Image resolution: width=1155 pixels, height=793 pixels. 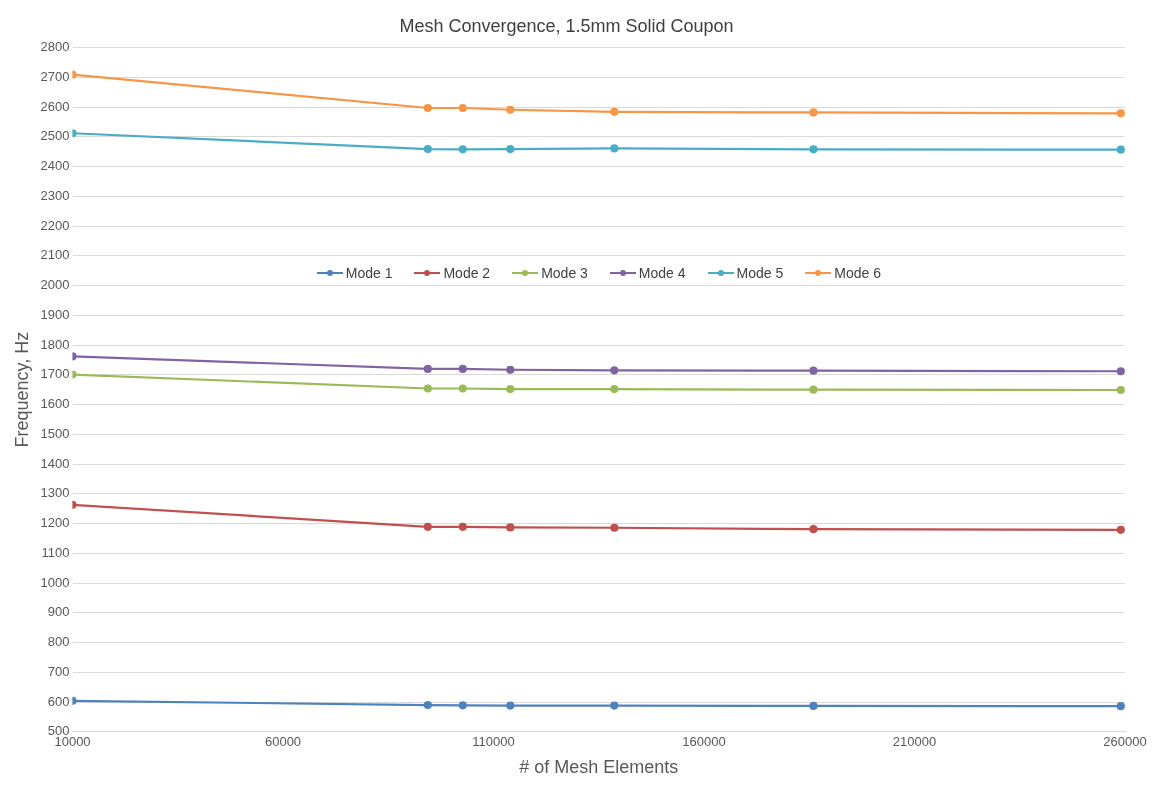 I want to click on y-tick-label: 1000, so click(x=55, y=582).